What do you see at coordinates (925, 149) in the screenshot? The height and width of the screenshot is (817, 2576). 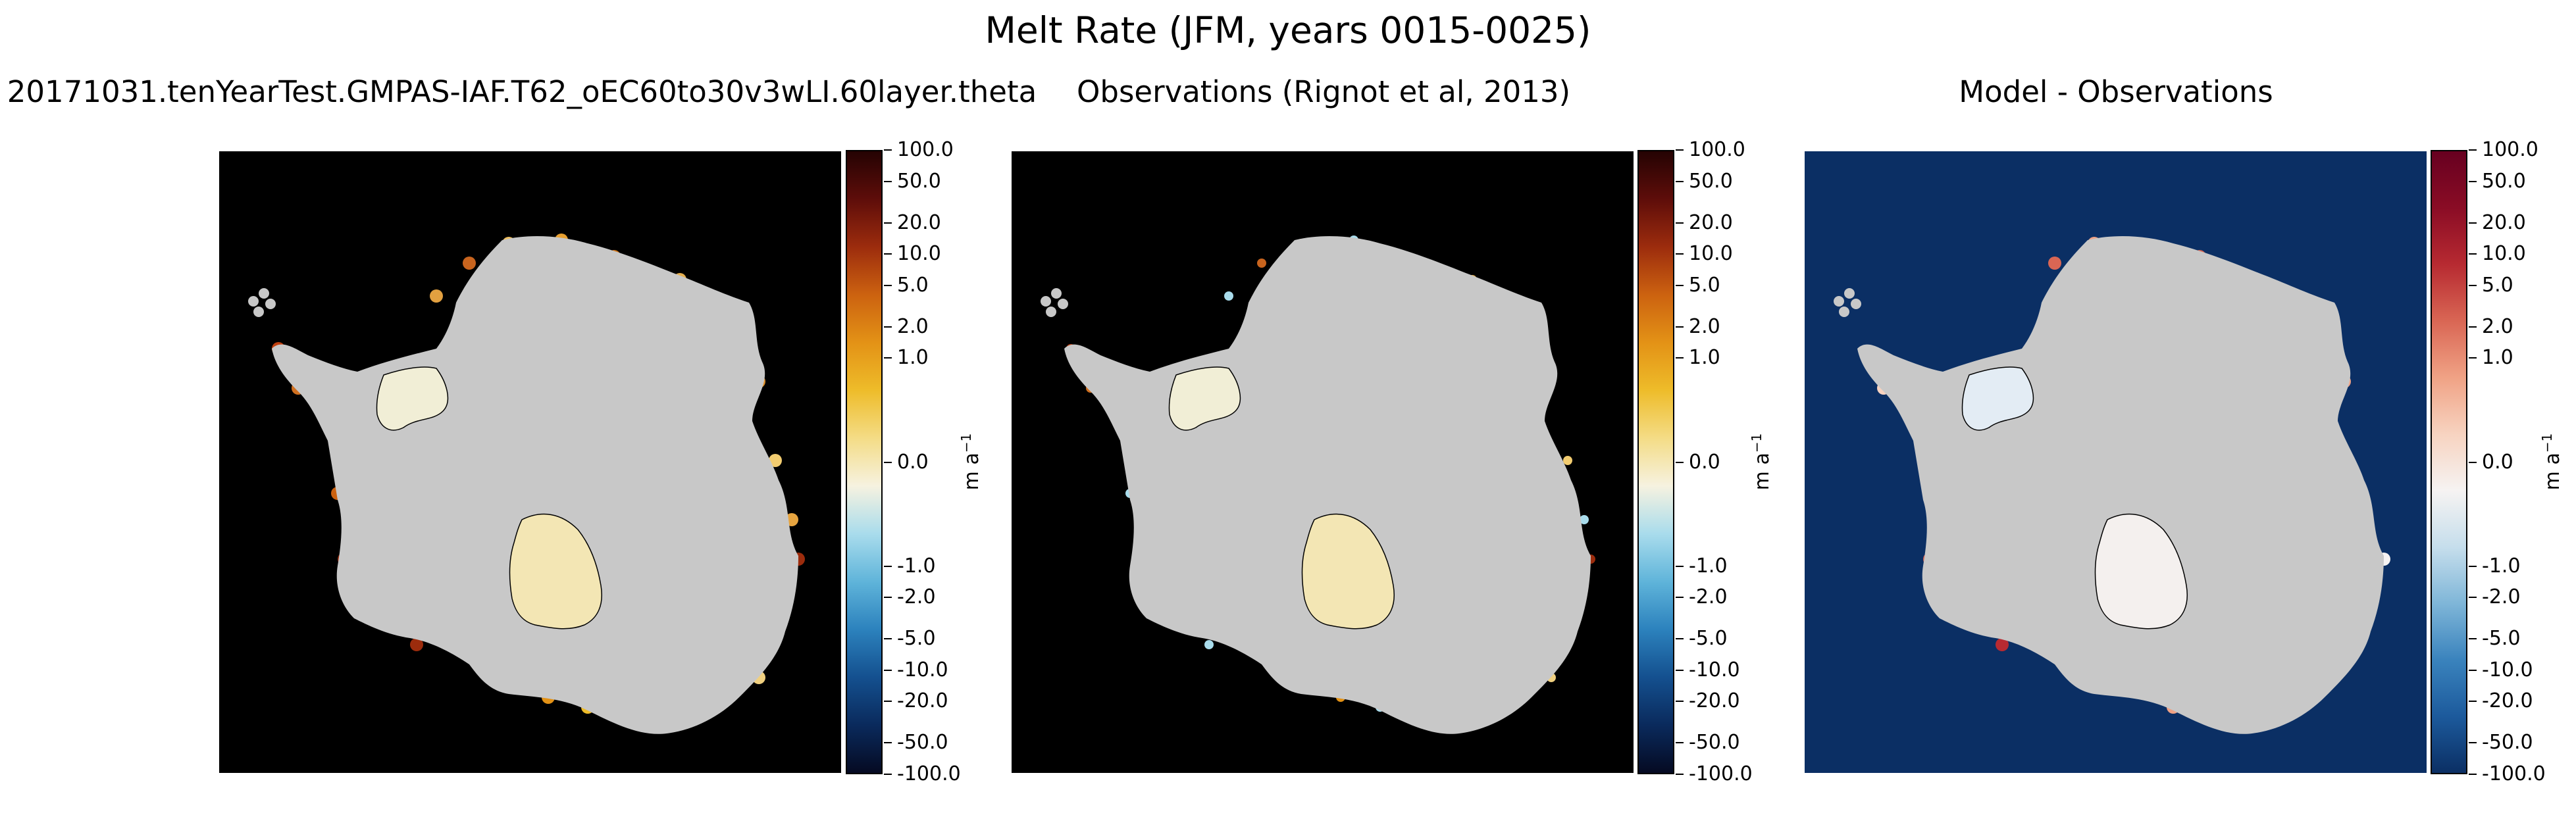 I see `tick-label: 100.0` at bounding box center [925, 149].